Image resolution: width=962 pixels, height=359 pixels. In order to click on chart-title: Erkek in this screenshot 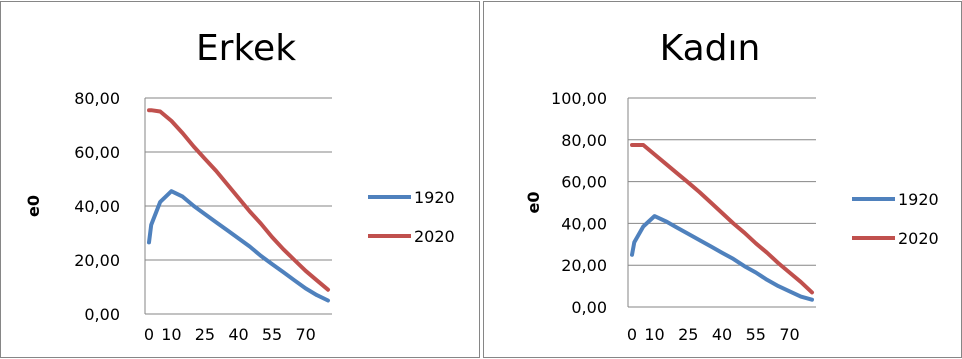, I will do `click(246, 48)`.